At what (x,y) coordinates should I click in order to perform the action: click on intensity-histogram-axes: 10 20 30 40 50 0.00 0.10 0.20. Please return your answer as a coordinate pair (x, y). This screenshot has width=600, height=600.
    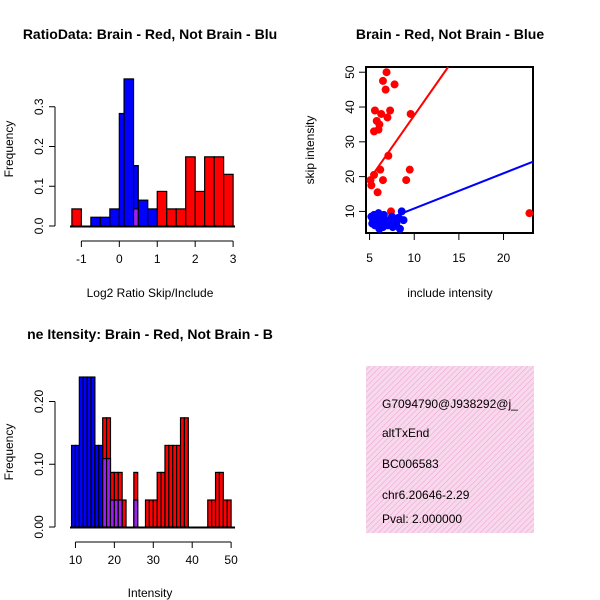
    Looking at the image, I should click on (135, 478).